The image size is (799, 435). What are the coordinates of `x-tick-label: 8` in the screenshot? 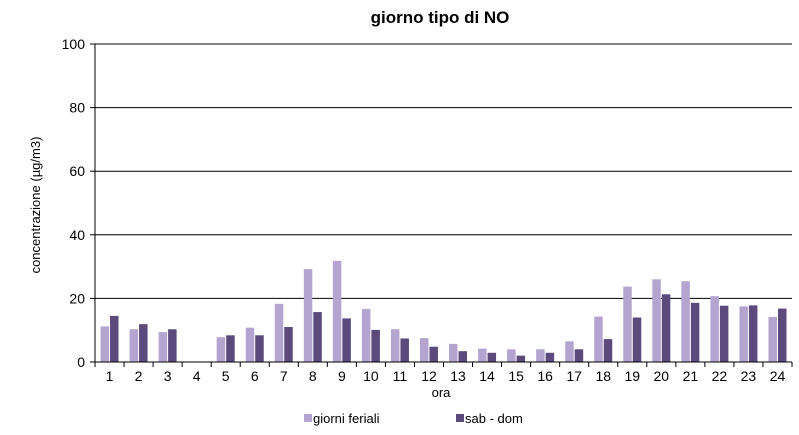 It's located at (313, 376).